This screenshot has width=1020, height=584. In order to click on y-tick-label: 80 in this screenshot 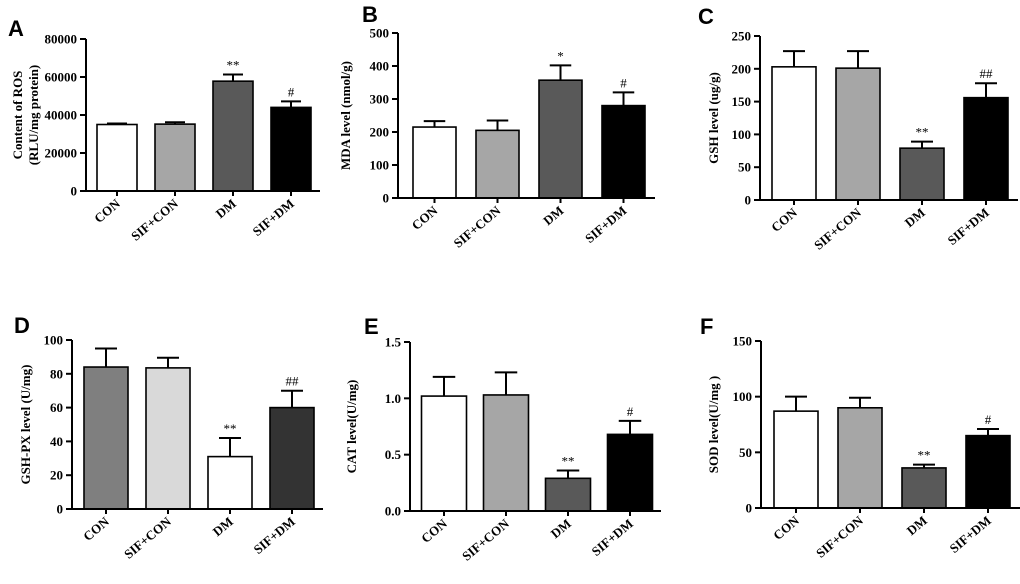, I will do `click(56, 373)`.